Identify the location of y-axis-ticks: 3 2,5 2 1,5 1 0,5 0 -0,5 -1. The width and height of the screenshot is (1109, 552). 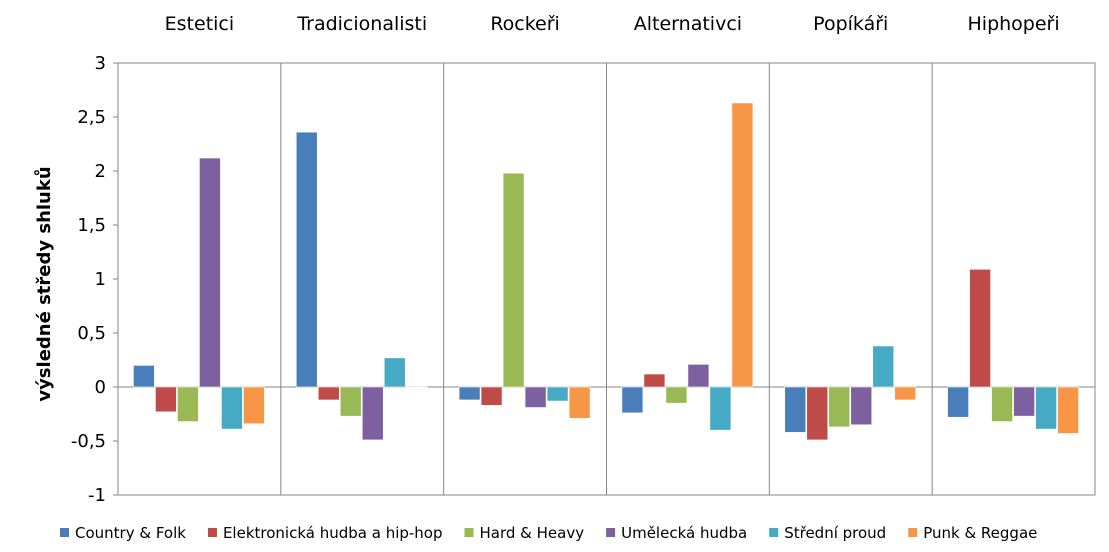
(94, 279).